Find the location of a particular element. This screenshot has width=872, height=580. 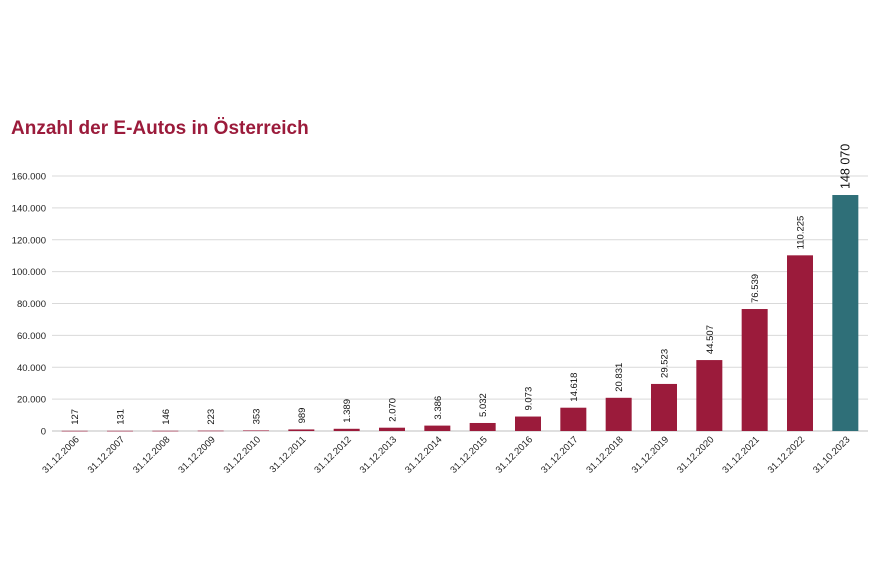

data-label: 1.389 is located at coordinates (347, 411).